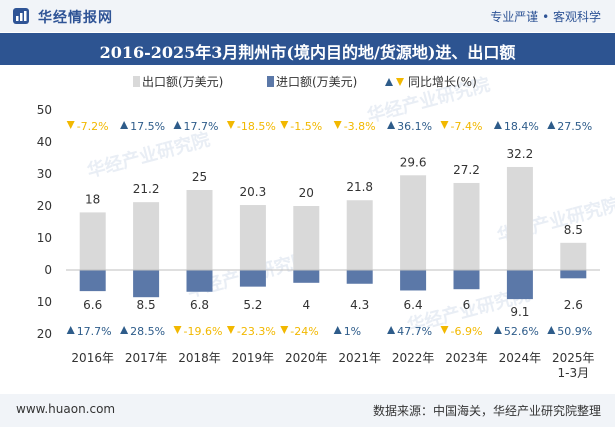 The width and height of the screenshot is (615, 427). Describe the element at coordinates (414, 126) in the screenshot. I see `export-growth-label: 36.1%` at that location.